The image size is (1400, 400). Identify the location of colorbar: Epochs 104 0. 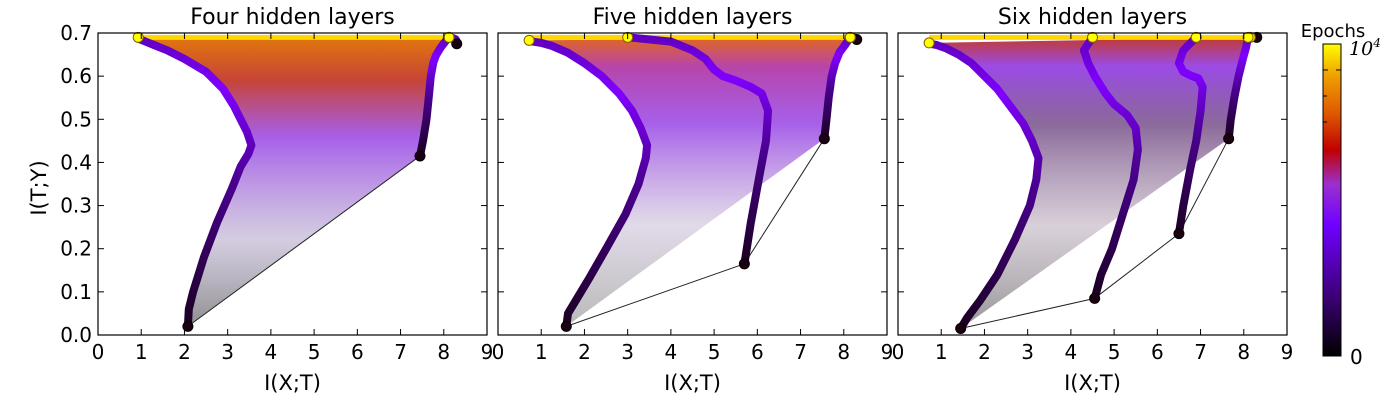
(1341, 195).